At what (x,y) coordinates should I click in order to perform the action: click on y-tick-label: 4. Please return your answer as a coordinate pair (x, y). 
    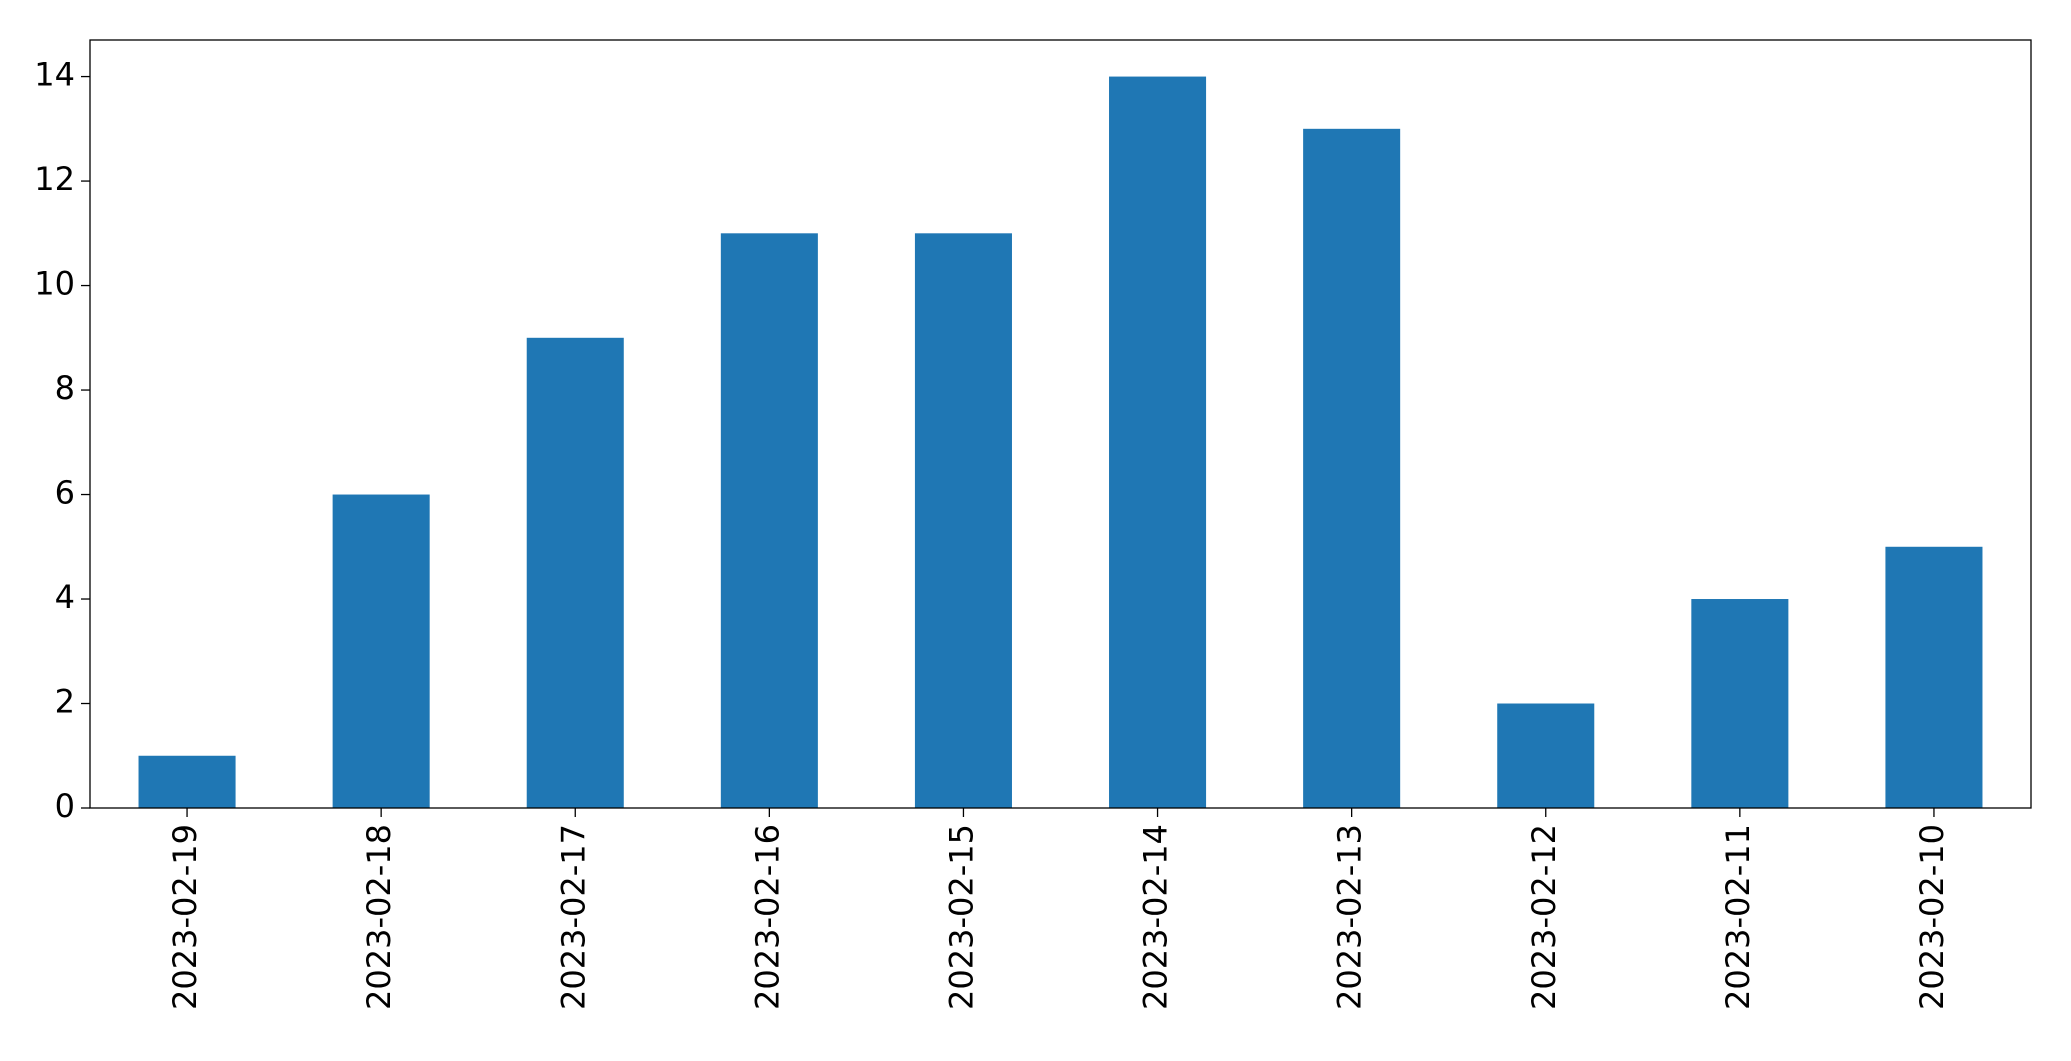
    Looking at the image, I should click on (65, 597).